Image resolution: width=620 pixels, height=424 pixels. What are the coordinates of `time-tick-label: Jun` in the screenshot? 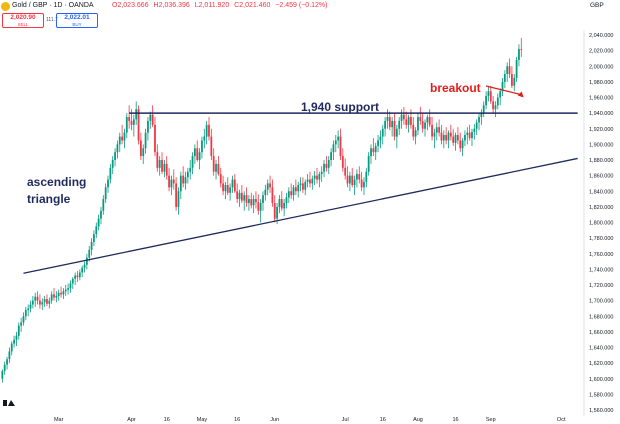 It's located at (274, 420).